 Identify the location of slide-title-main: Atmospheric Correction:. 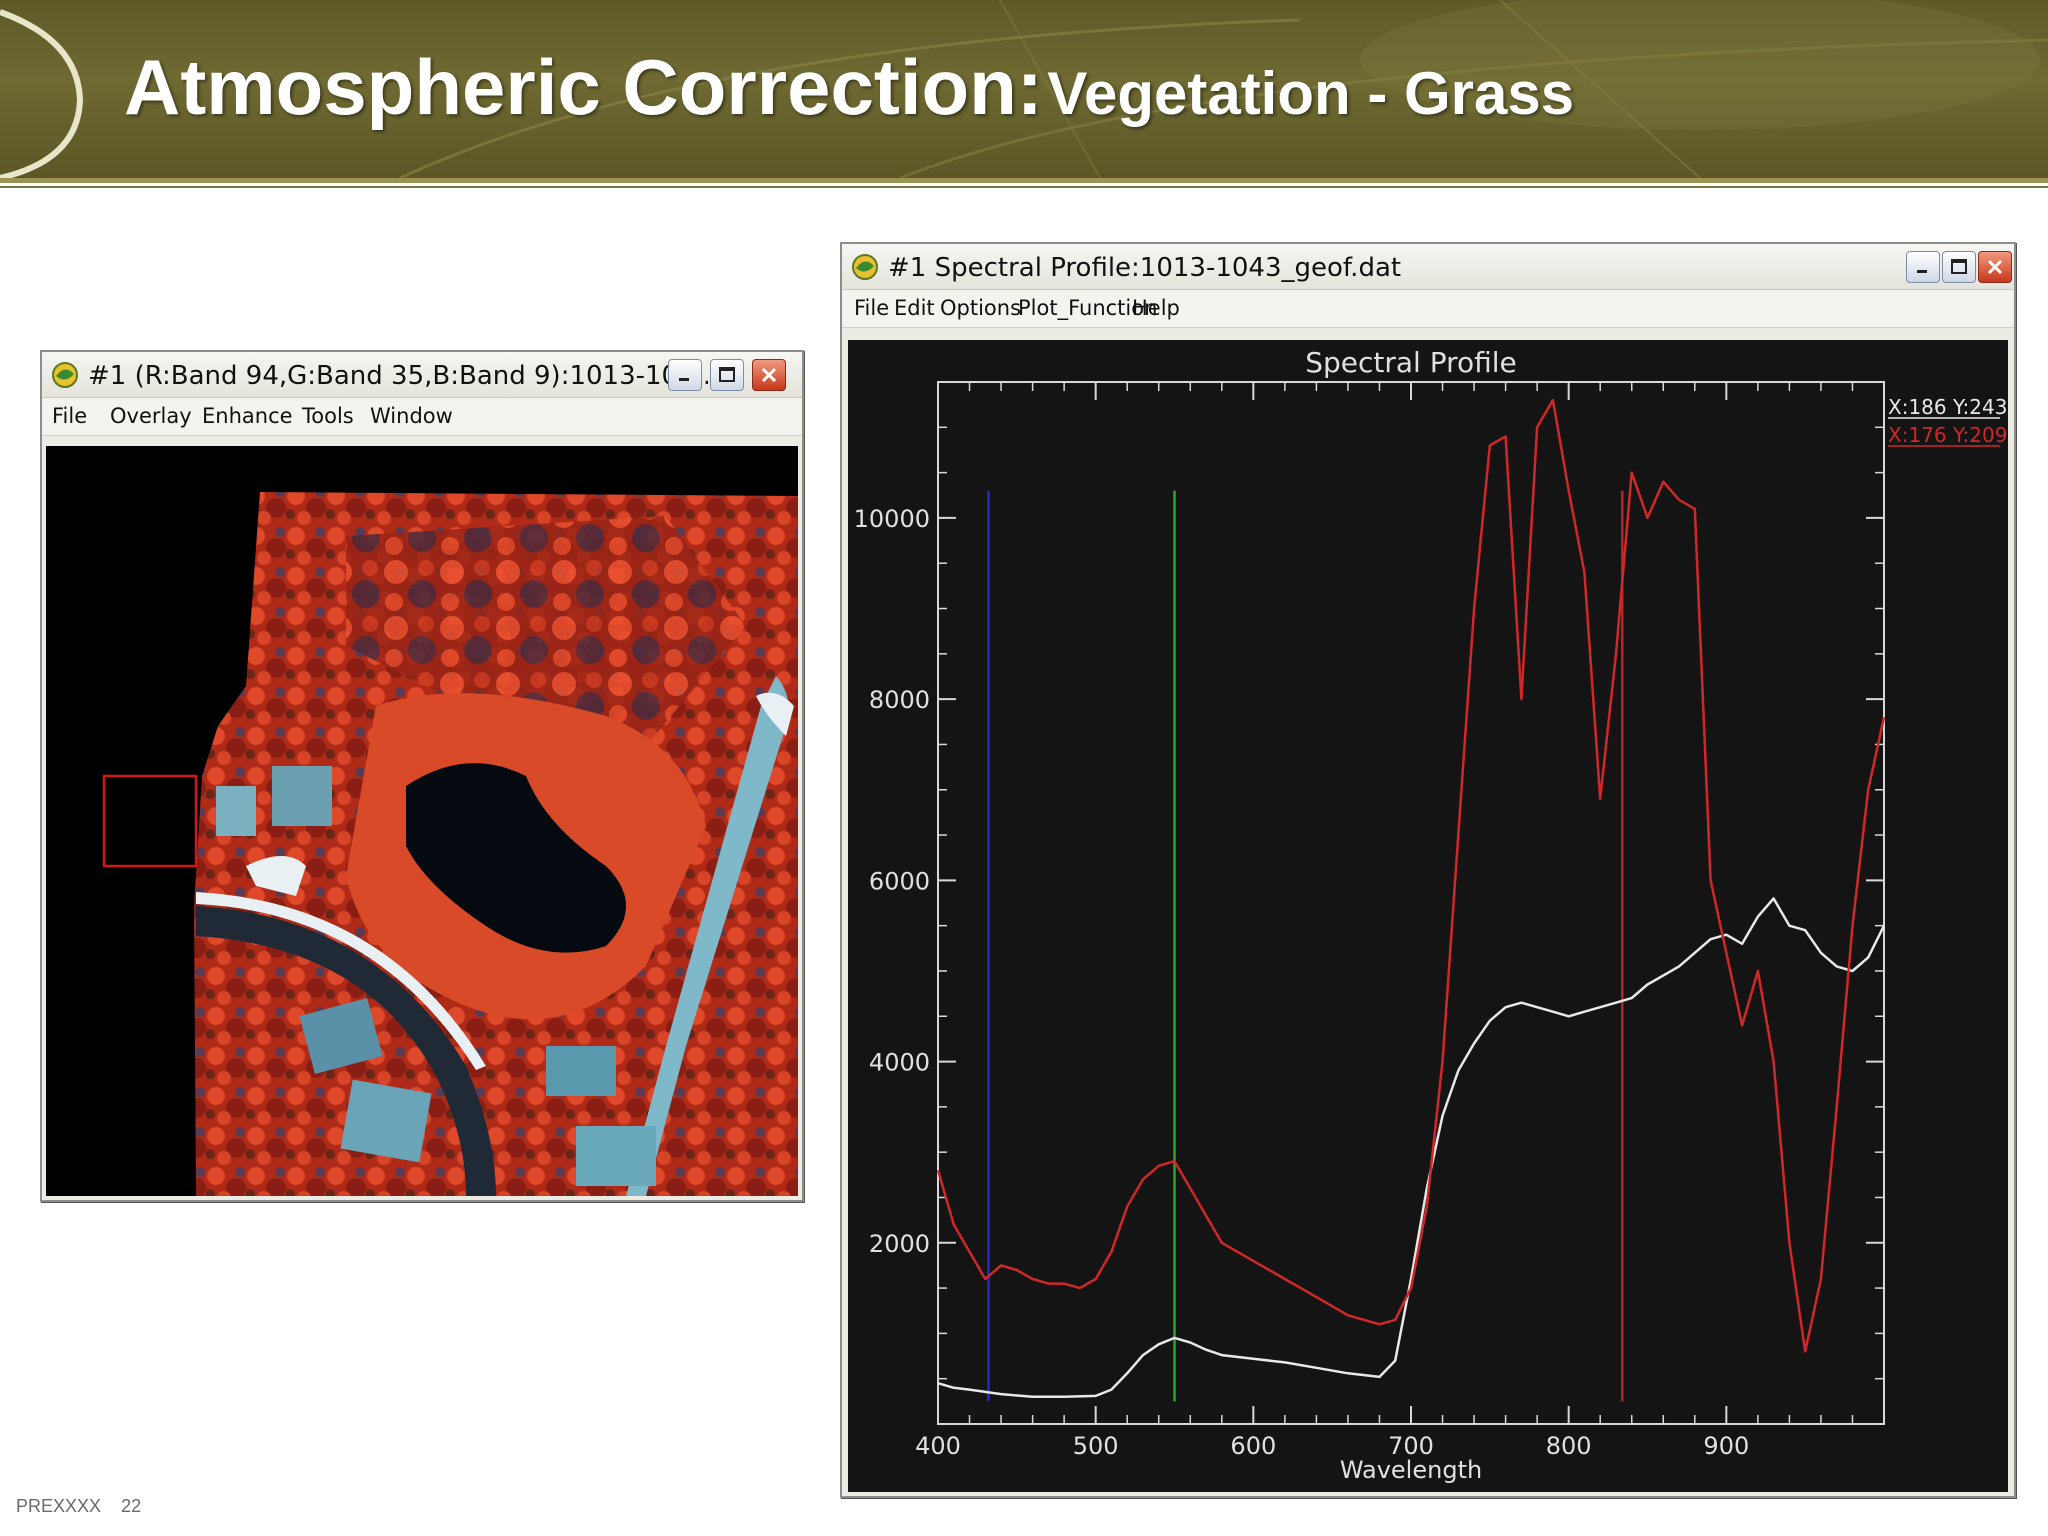
(583, 87).